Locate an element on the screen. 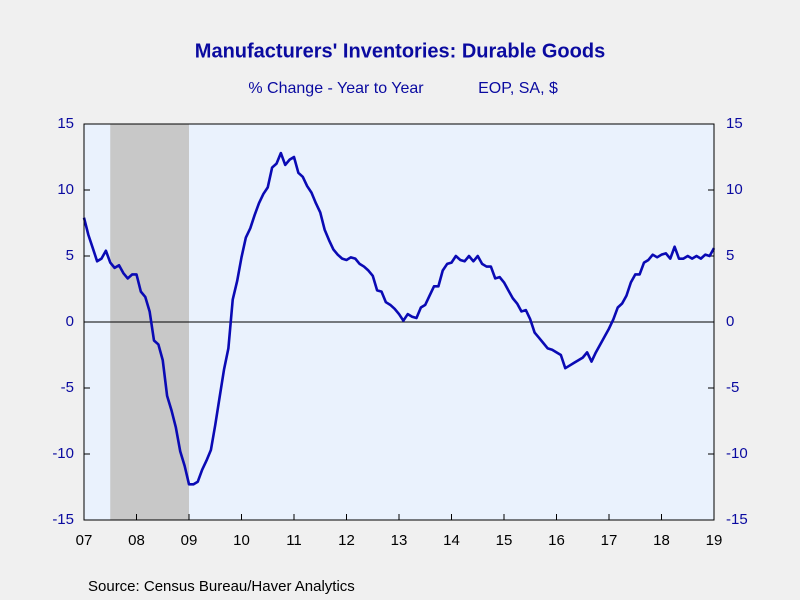 This screenshot has width=800, height=600. x-tick-label: 14 is located at coordinates (451, 540).